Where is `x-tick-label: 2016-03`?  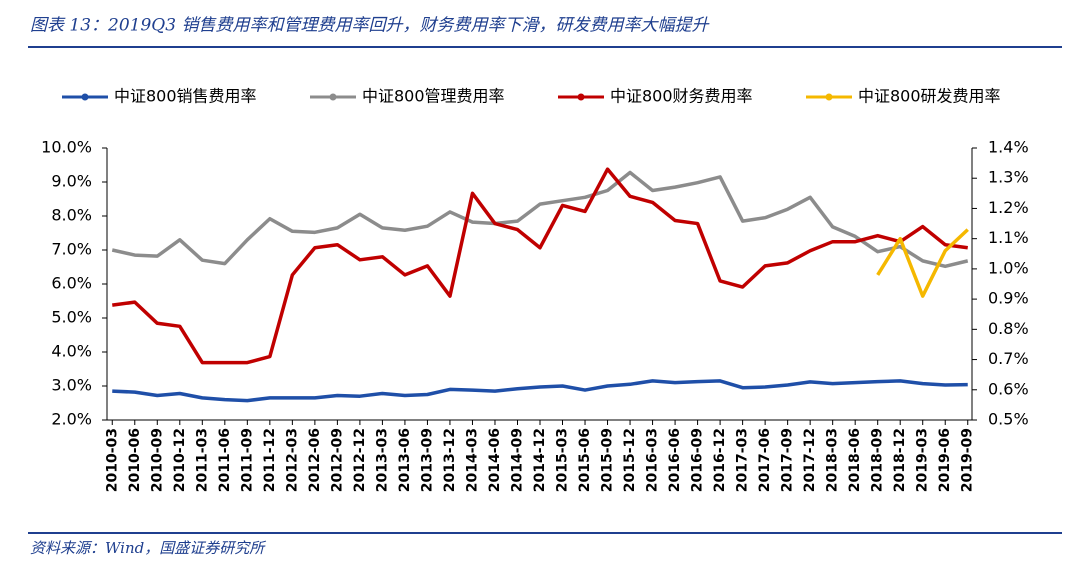 x-tick-label: 2016-03 is located at coordinates (653, 460).